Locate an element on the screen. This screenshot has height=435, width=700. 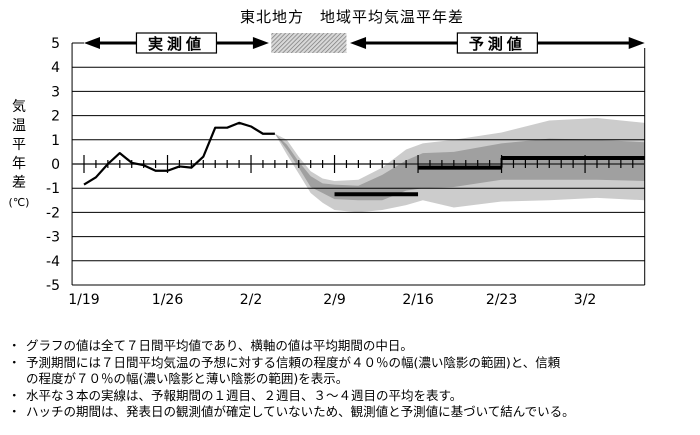
y-axis-label-char: 差 is located at coordinates (19, 183).